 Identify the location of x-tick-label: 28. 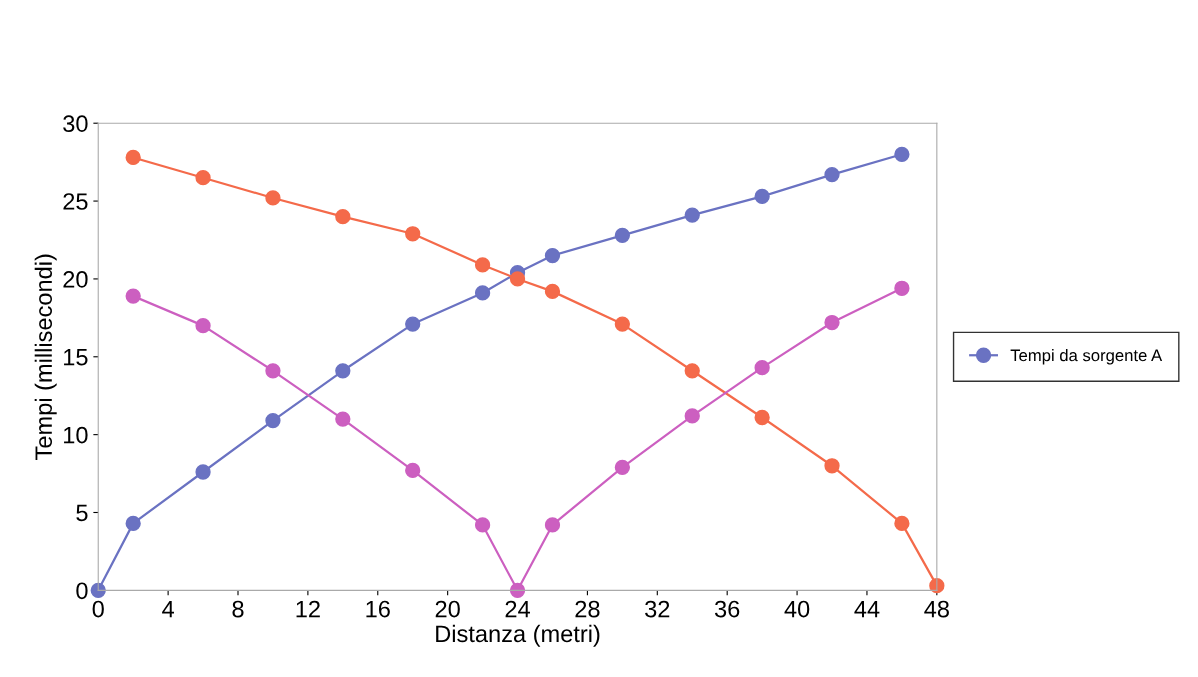
(587, 609).